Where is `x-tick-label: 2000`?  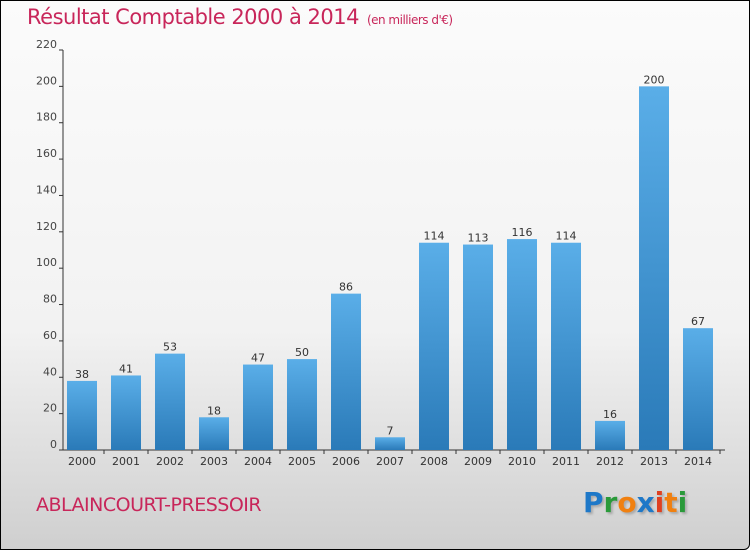
x-tick-label: 2000 is located at coordinates (82, 461).